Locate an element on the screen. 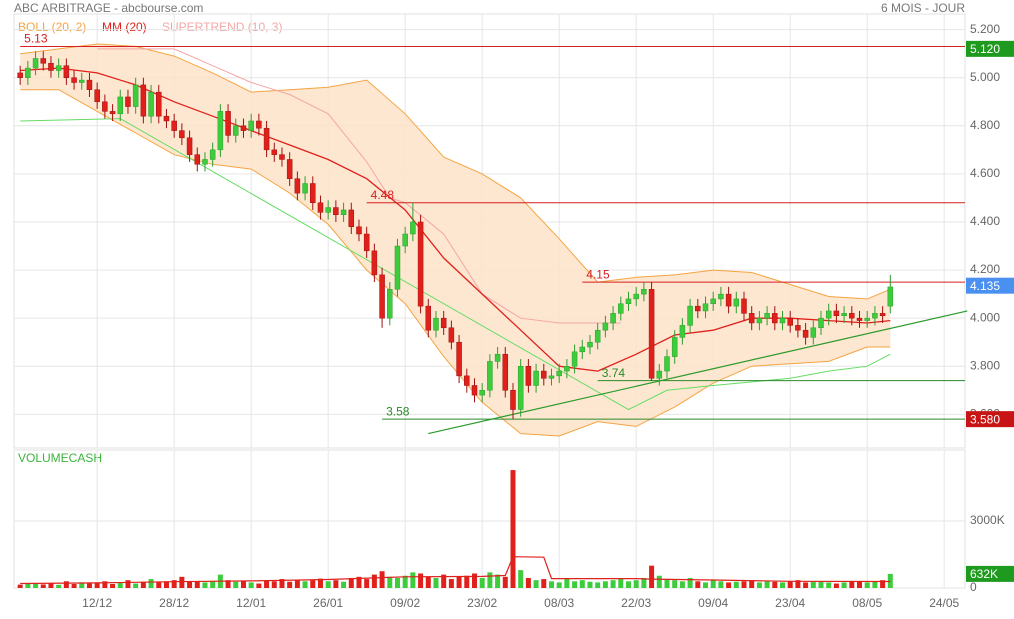 The image size is (1014, 619). volume-average is located at coordinates (455, 570).